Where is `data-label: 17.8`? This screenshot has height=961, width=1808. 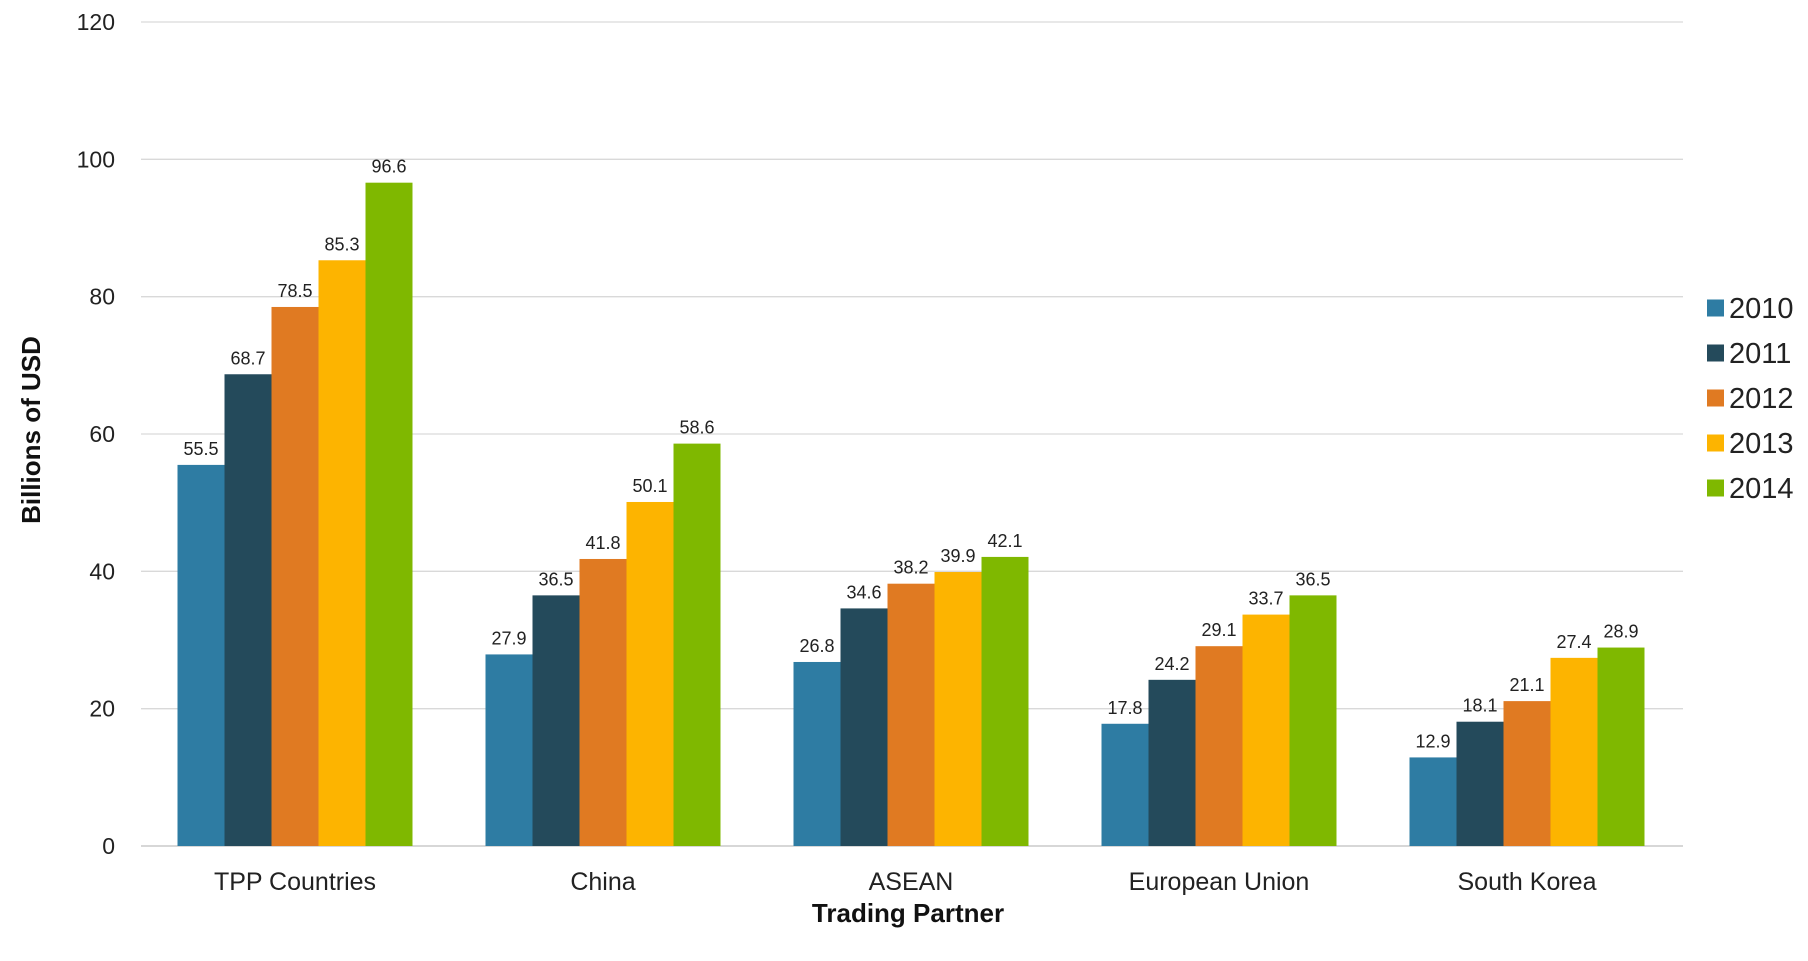
data-label: 17.8 is located at coordinates (1124, 708).